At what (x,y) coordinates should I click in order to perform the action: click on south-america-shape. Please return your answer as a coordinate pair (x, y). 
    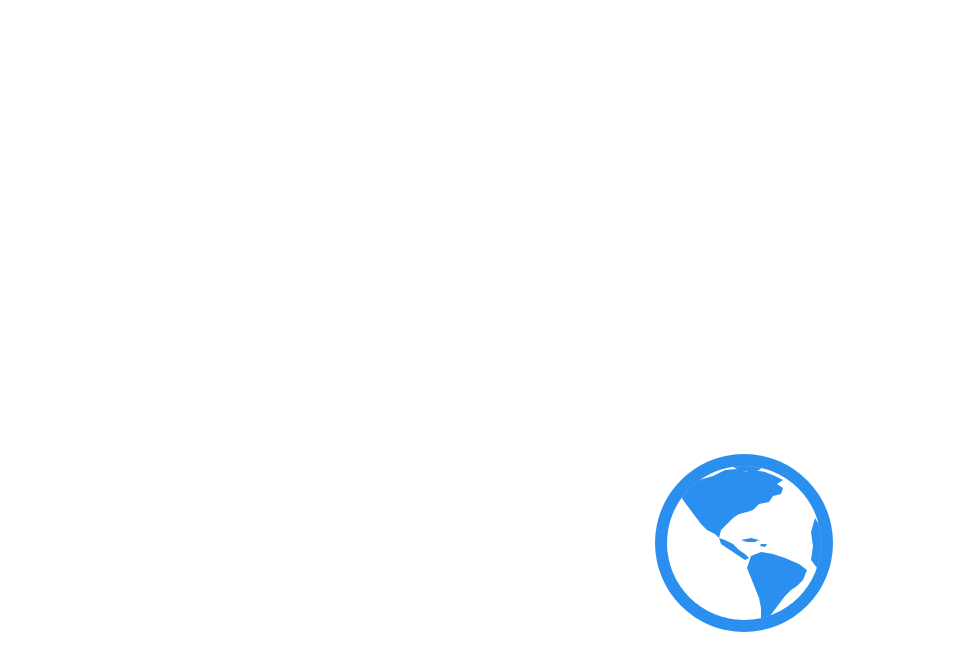
    Looking at the image, I should click on (777, 586).